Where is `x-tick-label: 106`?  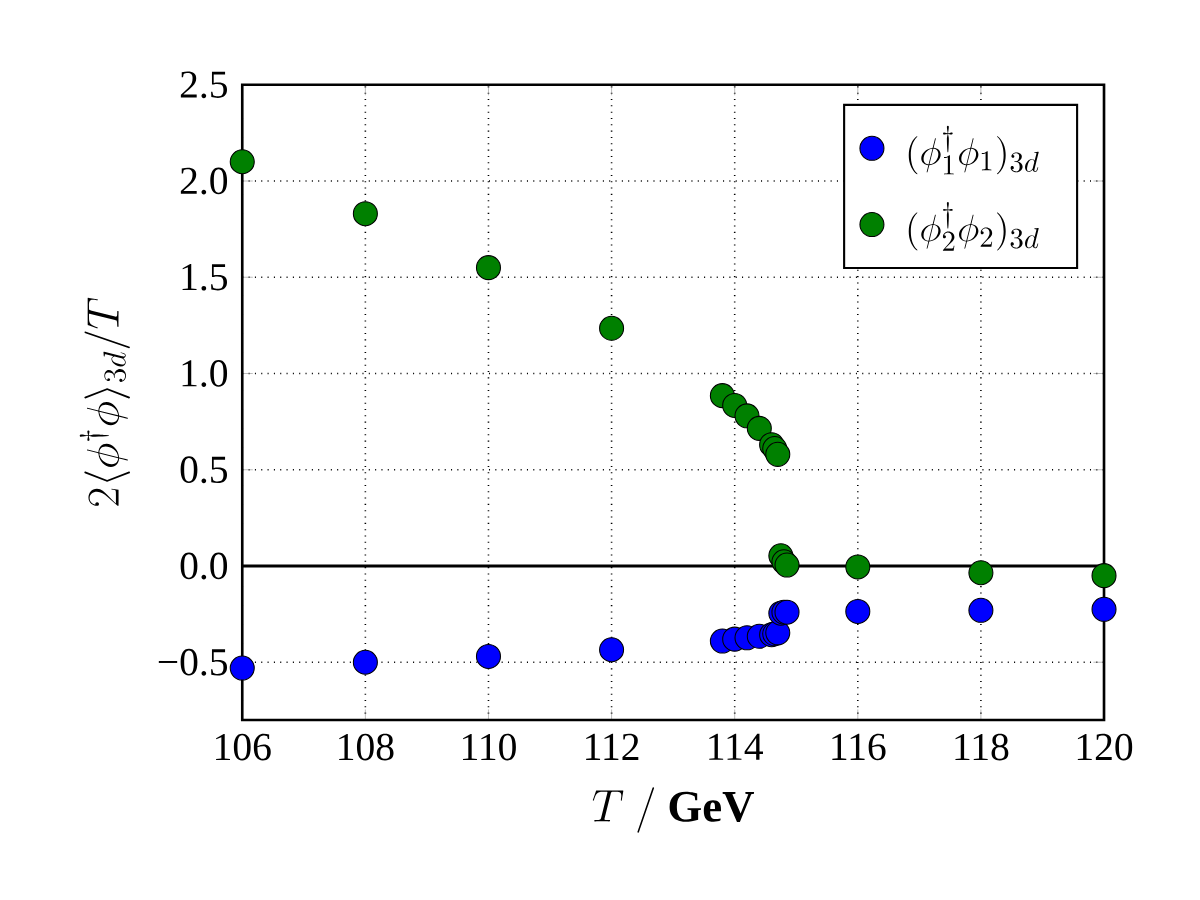
x-tick-label: 106 is located at coordinates (243, 747).